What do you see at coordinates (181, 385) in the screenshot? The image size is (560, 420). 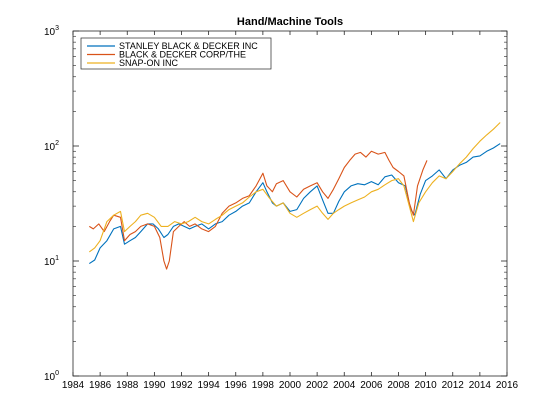 I see `x-tick-label: 1992` at bounding box center [181, 385].